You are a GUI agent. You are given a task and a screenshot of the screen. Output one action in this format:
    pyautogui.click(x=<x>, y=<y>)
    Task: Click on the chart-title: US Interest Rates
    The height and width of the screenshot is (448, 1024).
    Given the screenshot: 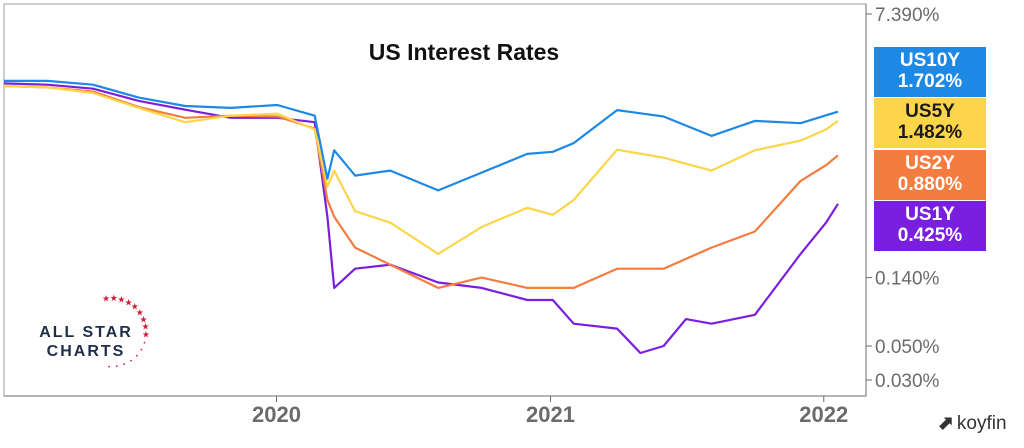 What is the action you would take?
    pyautogui.click(x=464, y=52)
    